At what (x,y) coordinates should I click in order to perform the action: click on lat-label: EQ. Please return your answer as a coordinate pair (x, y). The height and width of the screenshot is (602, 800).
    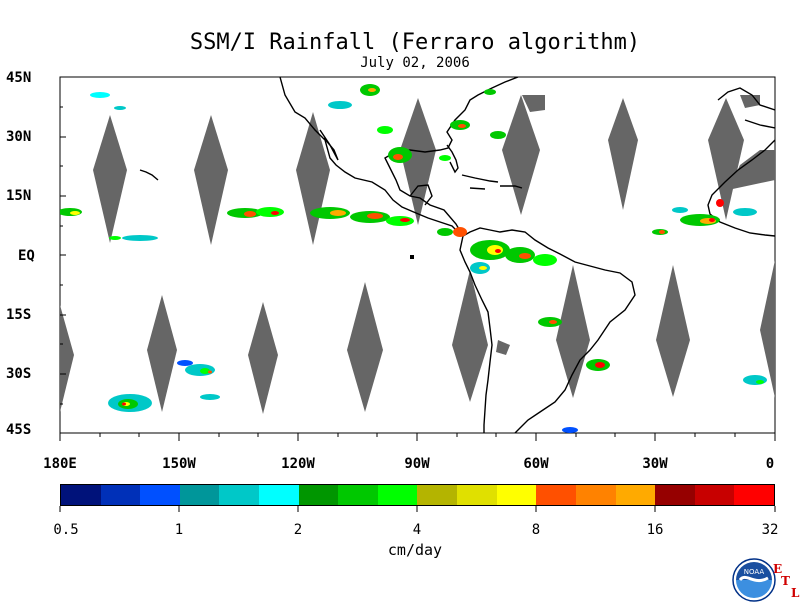
    Looking at the image, I should click on (26, 256).